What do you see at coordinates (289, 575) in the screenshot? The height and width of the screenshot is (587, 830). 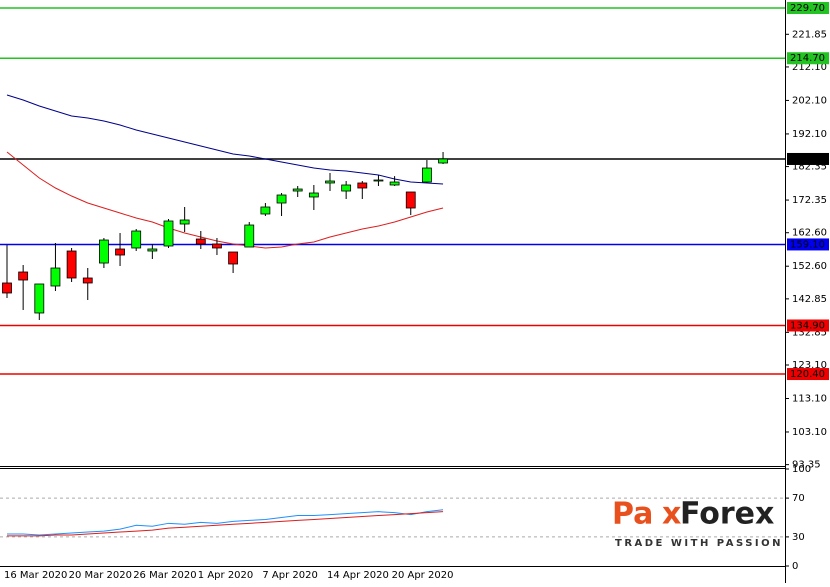 I see `x-tick-label: 7 Apr 2020` at bounding box center [289, 575].